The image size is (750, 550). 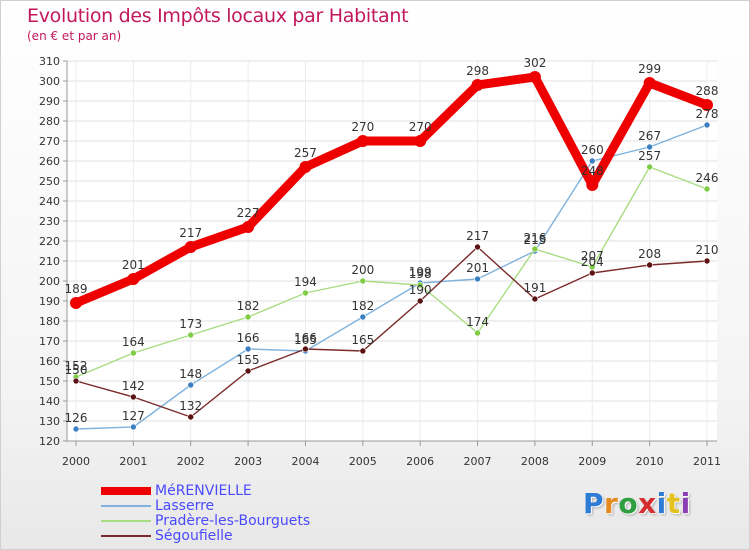 What do you see at coordinates (133, 386) in the screenshot?
I see `data-label: 142` at bounding box center [133, 386].